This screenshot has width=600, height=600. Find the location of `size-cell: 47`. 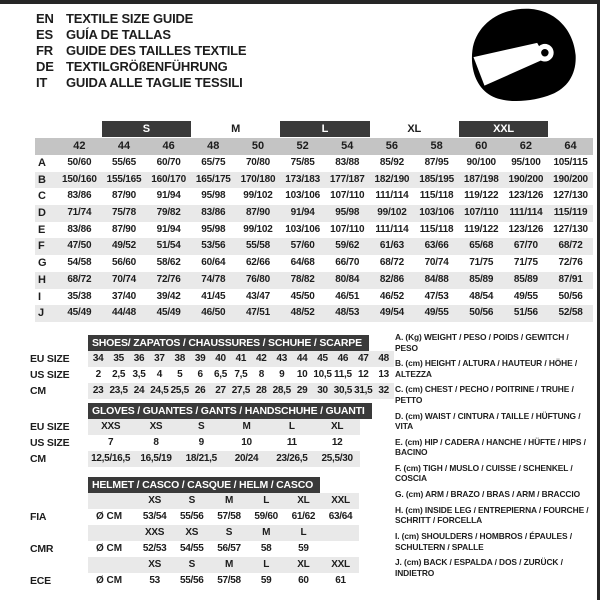

size-cell: 47 is located at coordinates (363, 358).